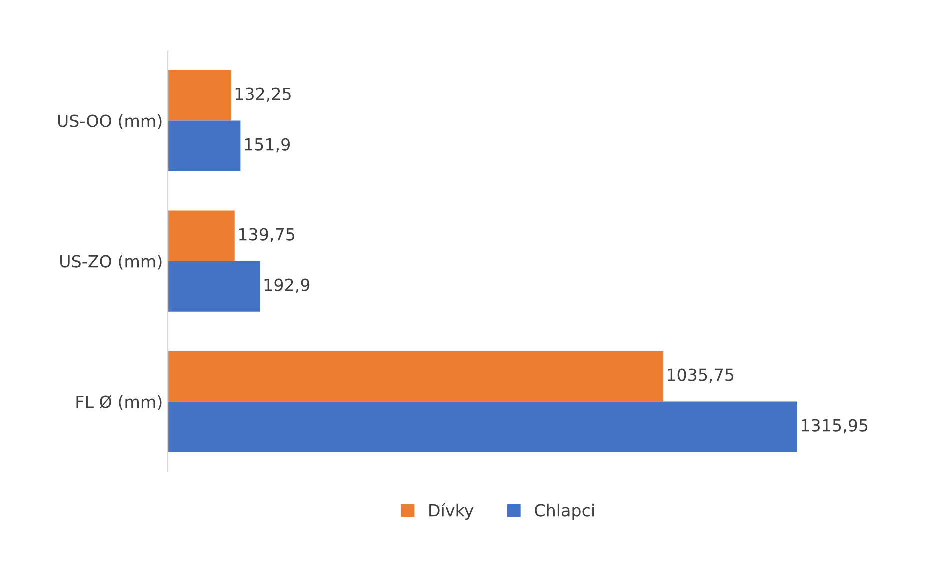 This screenshot has height=568, width=944. I want to click on data-label: 132,25, so click(263, 95).